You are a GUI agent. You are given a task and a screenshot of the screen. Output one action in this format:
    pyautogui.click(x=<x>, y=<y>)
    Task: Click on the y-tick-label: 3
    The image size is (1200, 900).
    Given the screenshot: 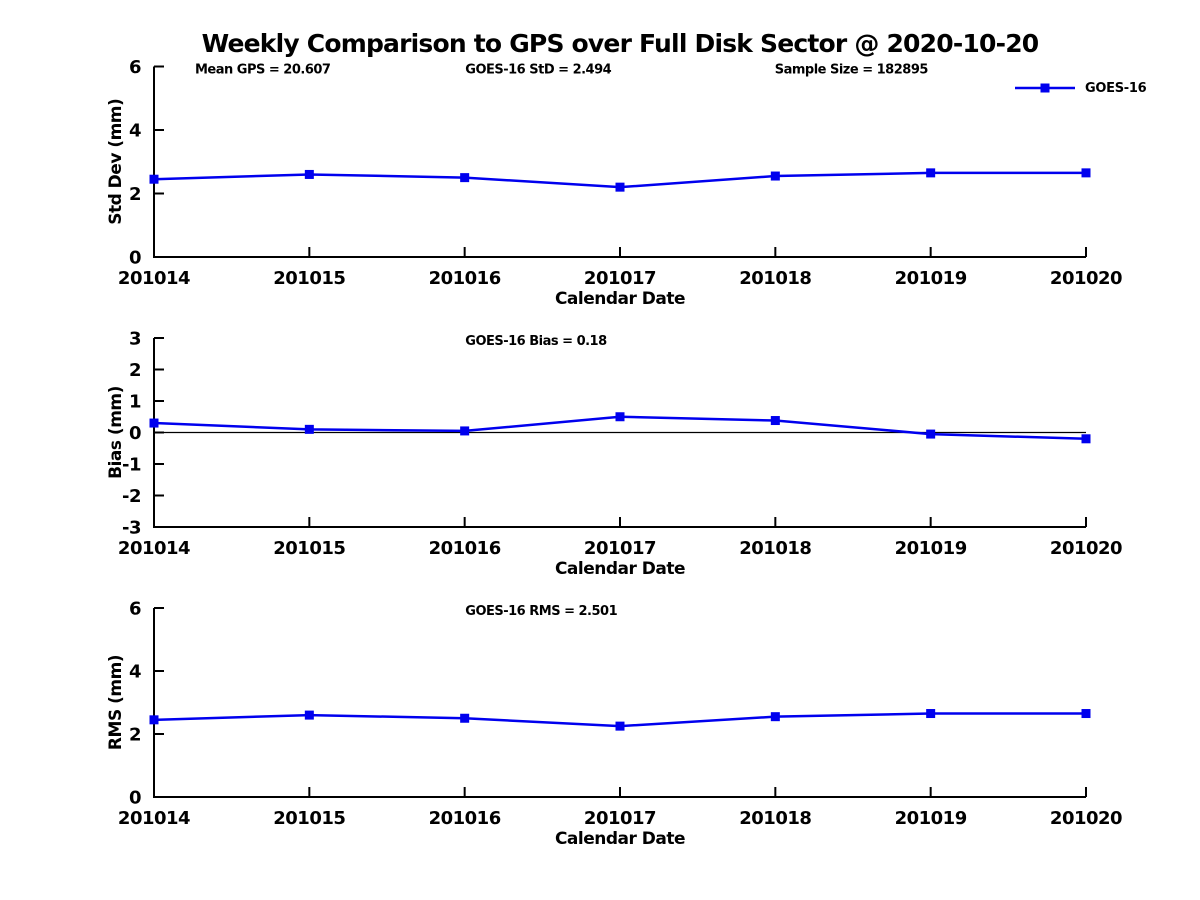 What is the action you would take?
    pyautogui.click(x=135, y=339)
    